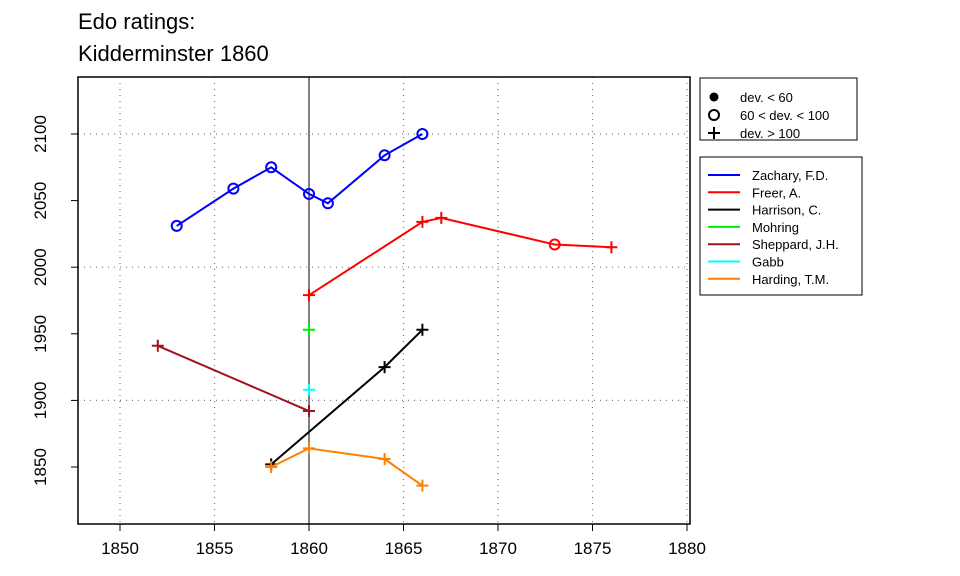 This screenshot has width=960, height=576. What do you see at coordinates (790, 175) in the screenshot?
I see `series-legend-label: Zachary, F.D.` at bounding box center [790, 175].